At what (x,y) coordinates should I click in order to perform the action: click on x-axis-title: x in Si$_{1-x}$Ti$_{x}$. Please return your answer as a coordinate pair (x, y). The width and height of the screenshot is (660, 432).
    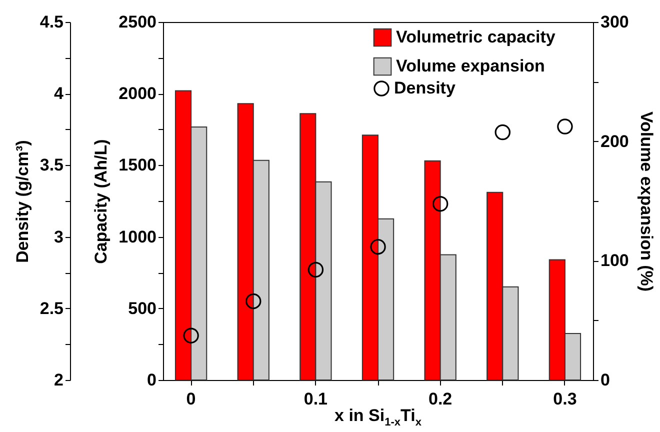
    Looking at the image, I should click on (378, 417).